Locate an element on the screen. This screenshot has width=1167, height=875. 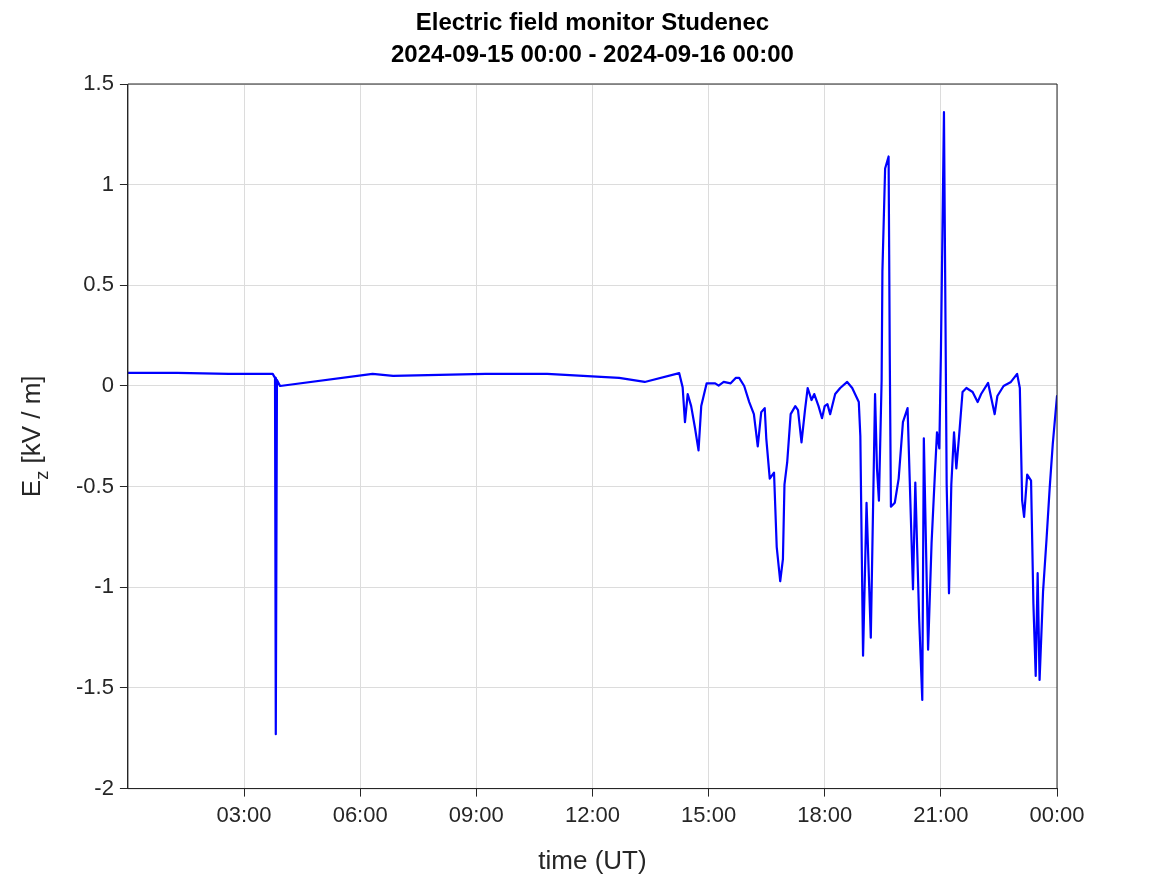
y-tick-label: 1.5 is located at coordinates (98, 83).